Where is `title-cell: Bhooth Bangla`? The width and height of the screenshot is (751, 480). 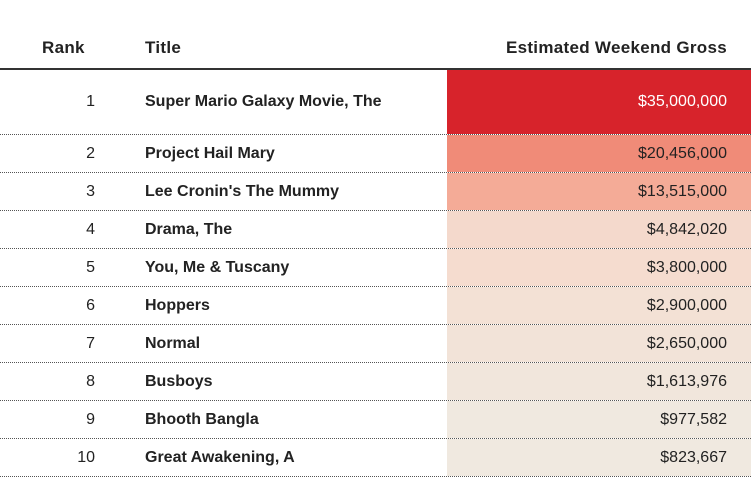 title-cell: Bhooth Bangla is located at coordinates (202, 419).